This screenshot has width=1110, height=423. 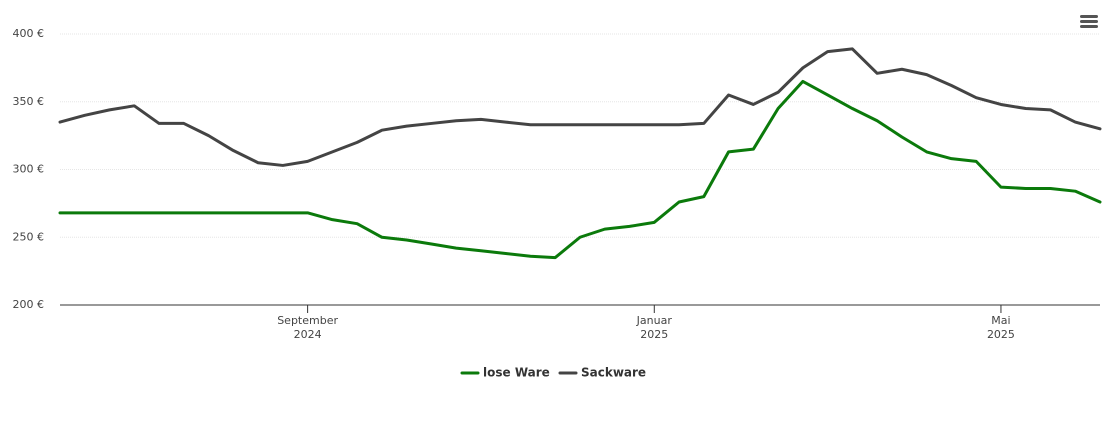 I want to click on x-tick-label: September 2024, so click(x=307, y=327).